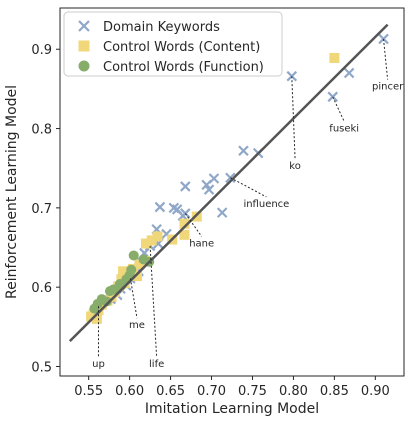  What do you see at coordinates (88, 391) in the screenshot?
I see `x-tick-label: 0.55` at bounding box center [88, 391].